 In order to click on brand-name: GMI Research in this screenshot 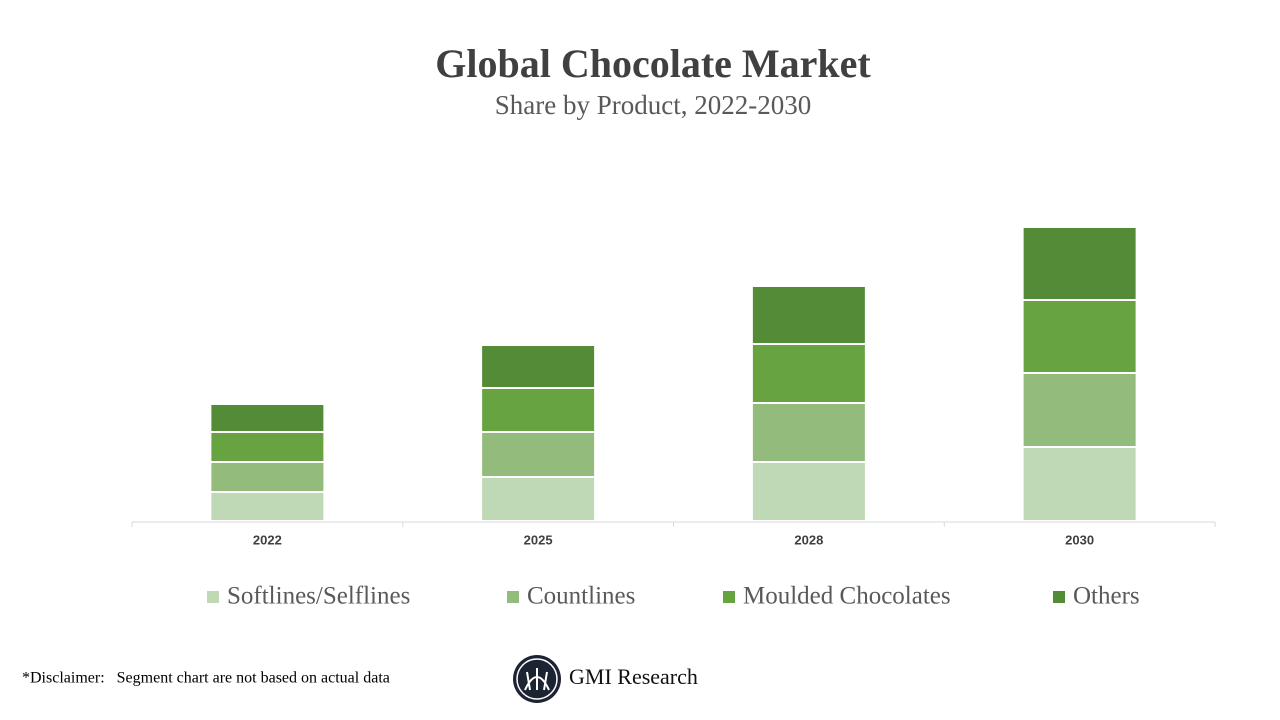, I will do `click(633, 676)`.